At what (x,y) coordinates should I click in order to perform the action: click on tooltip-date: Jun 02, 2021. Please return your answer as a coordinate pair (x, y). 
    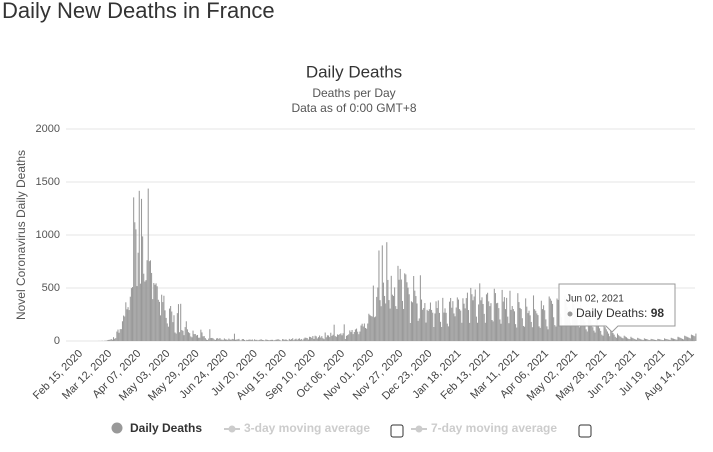
    Looking at the image, I should click on (595, 299).